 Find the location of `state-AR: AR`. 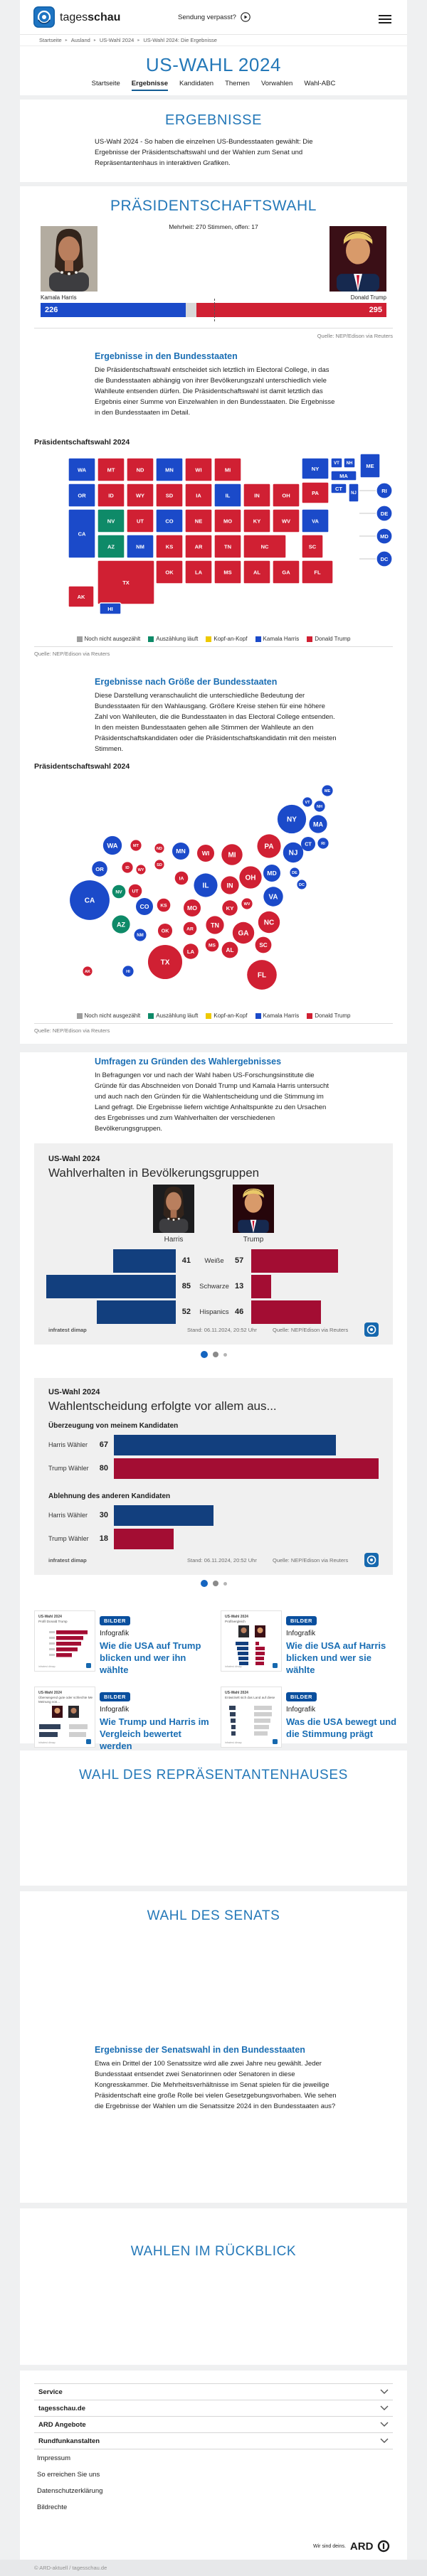

state-AR: AR is located at coordinates (198, 546).